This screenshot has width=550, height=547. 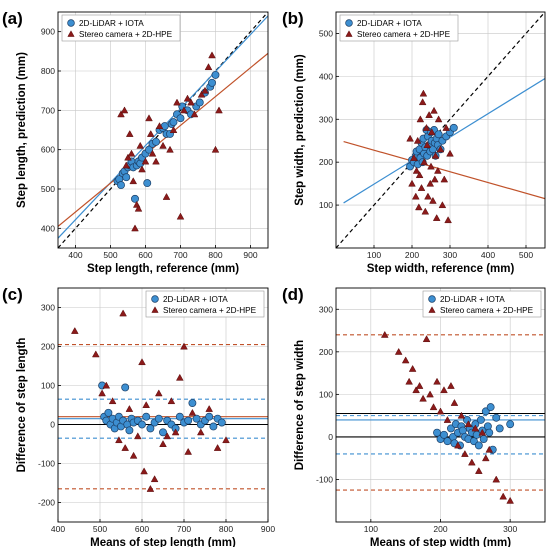 What do you see at coordinates (48, 228) in the screenshot?
I see `y-tick-label: 400` at bounding box center [48, 228].